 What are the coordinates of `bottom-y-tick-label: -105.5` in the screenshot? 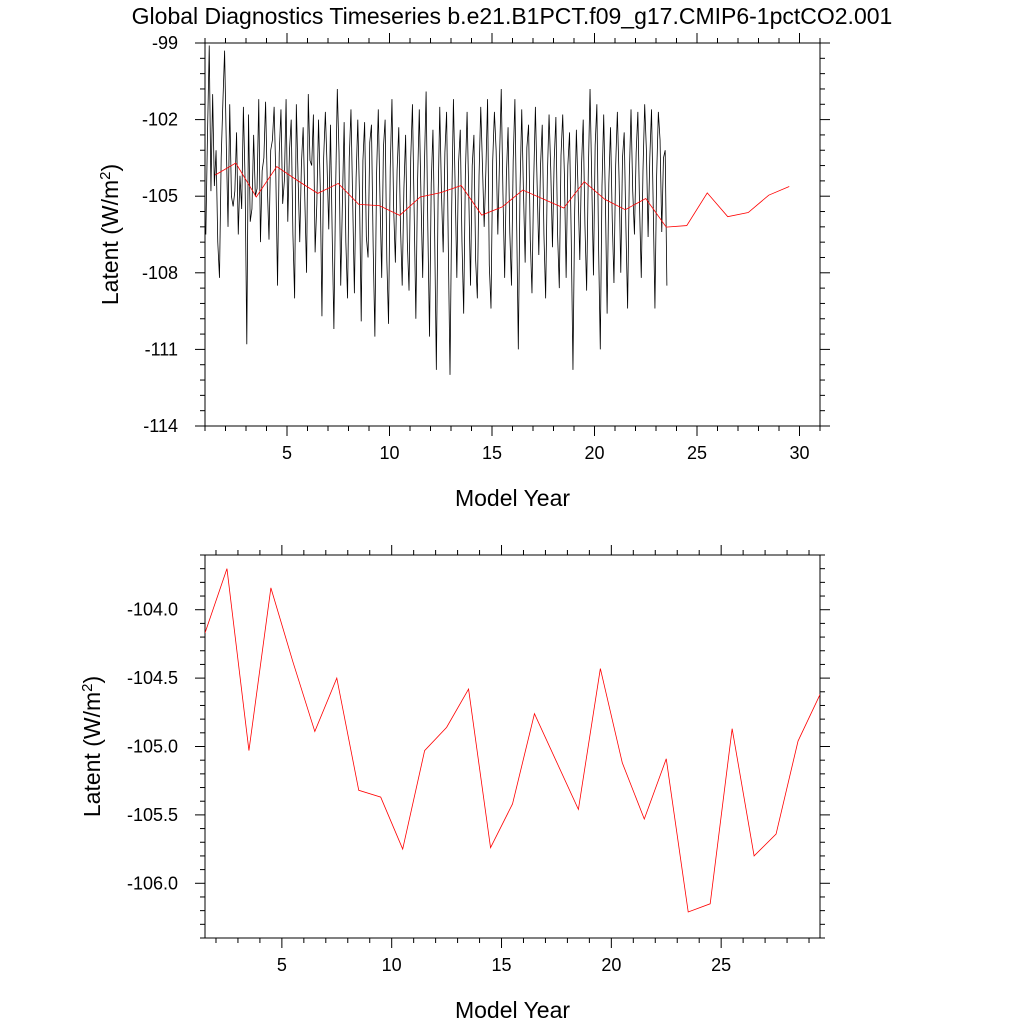 It's located at (152, 815).